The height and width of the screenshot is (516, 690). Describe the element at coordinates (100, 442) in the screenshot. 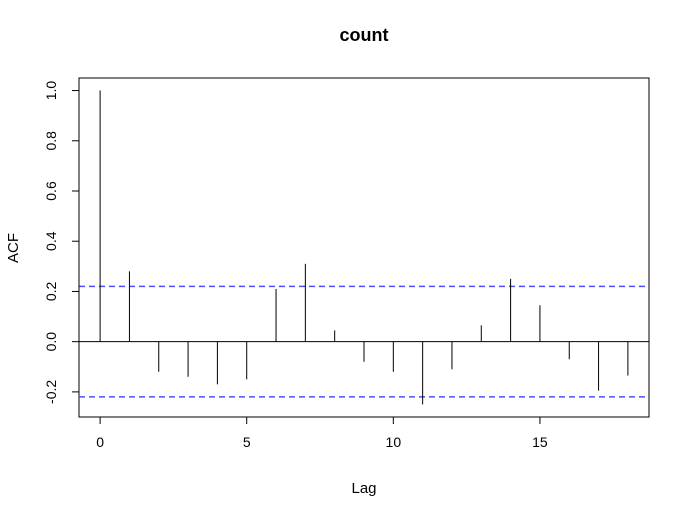

I see `x-tick-label: 0` at that location.